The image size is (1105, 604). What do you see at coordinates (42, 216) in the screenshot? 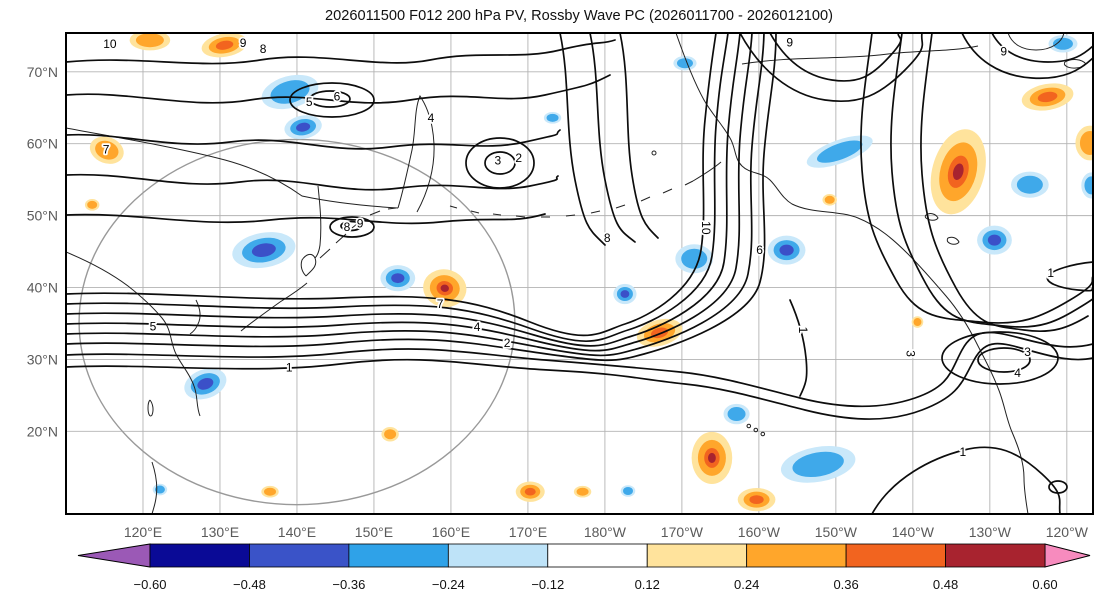
I see `y-tick-label: 50°N` at bounding box center [42, 216].